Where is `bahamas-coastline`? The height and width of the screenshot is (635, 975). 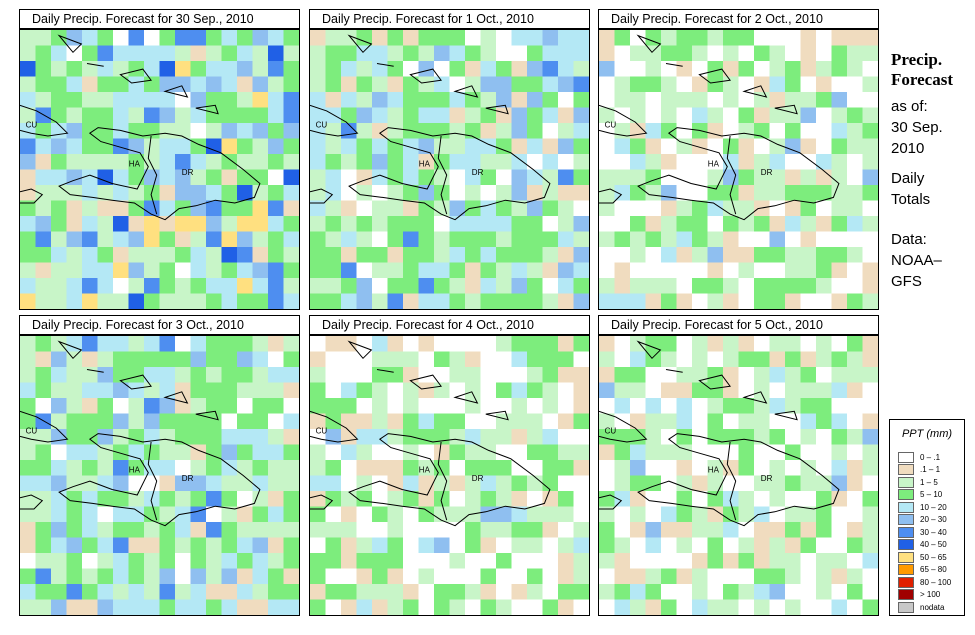
bahamas-coastline is located at coordinates (207, 415).